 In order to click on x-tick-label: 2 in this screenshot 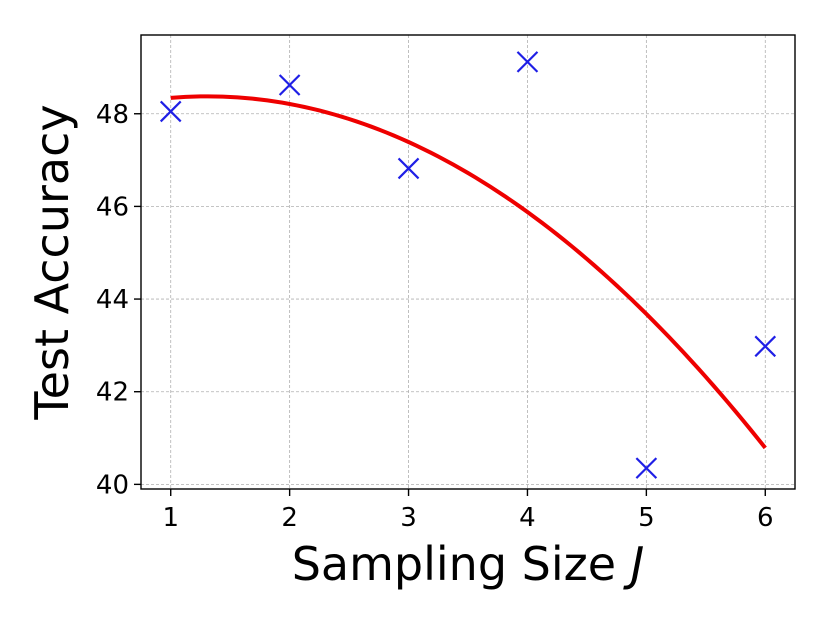, I will do `click(289, 518)`.